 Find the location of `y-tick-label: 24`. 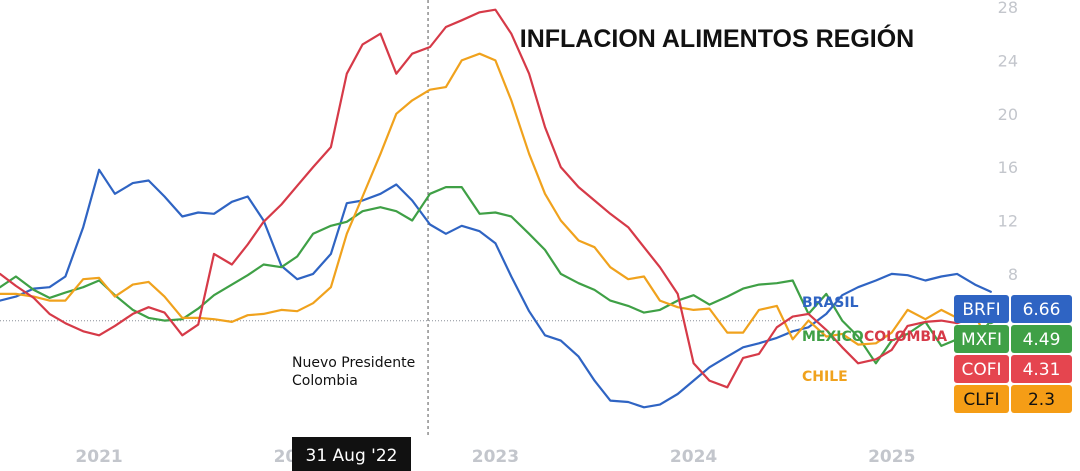

y-tick-label: 24 is located at coordinates (1008, 60).